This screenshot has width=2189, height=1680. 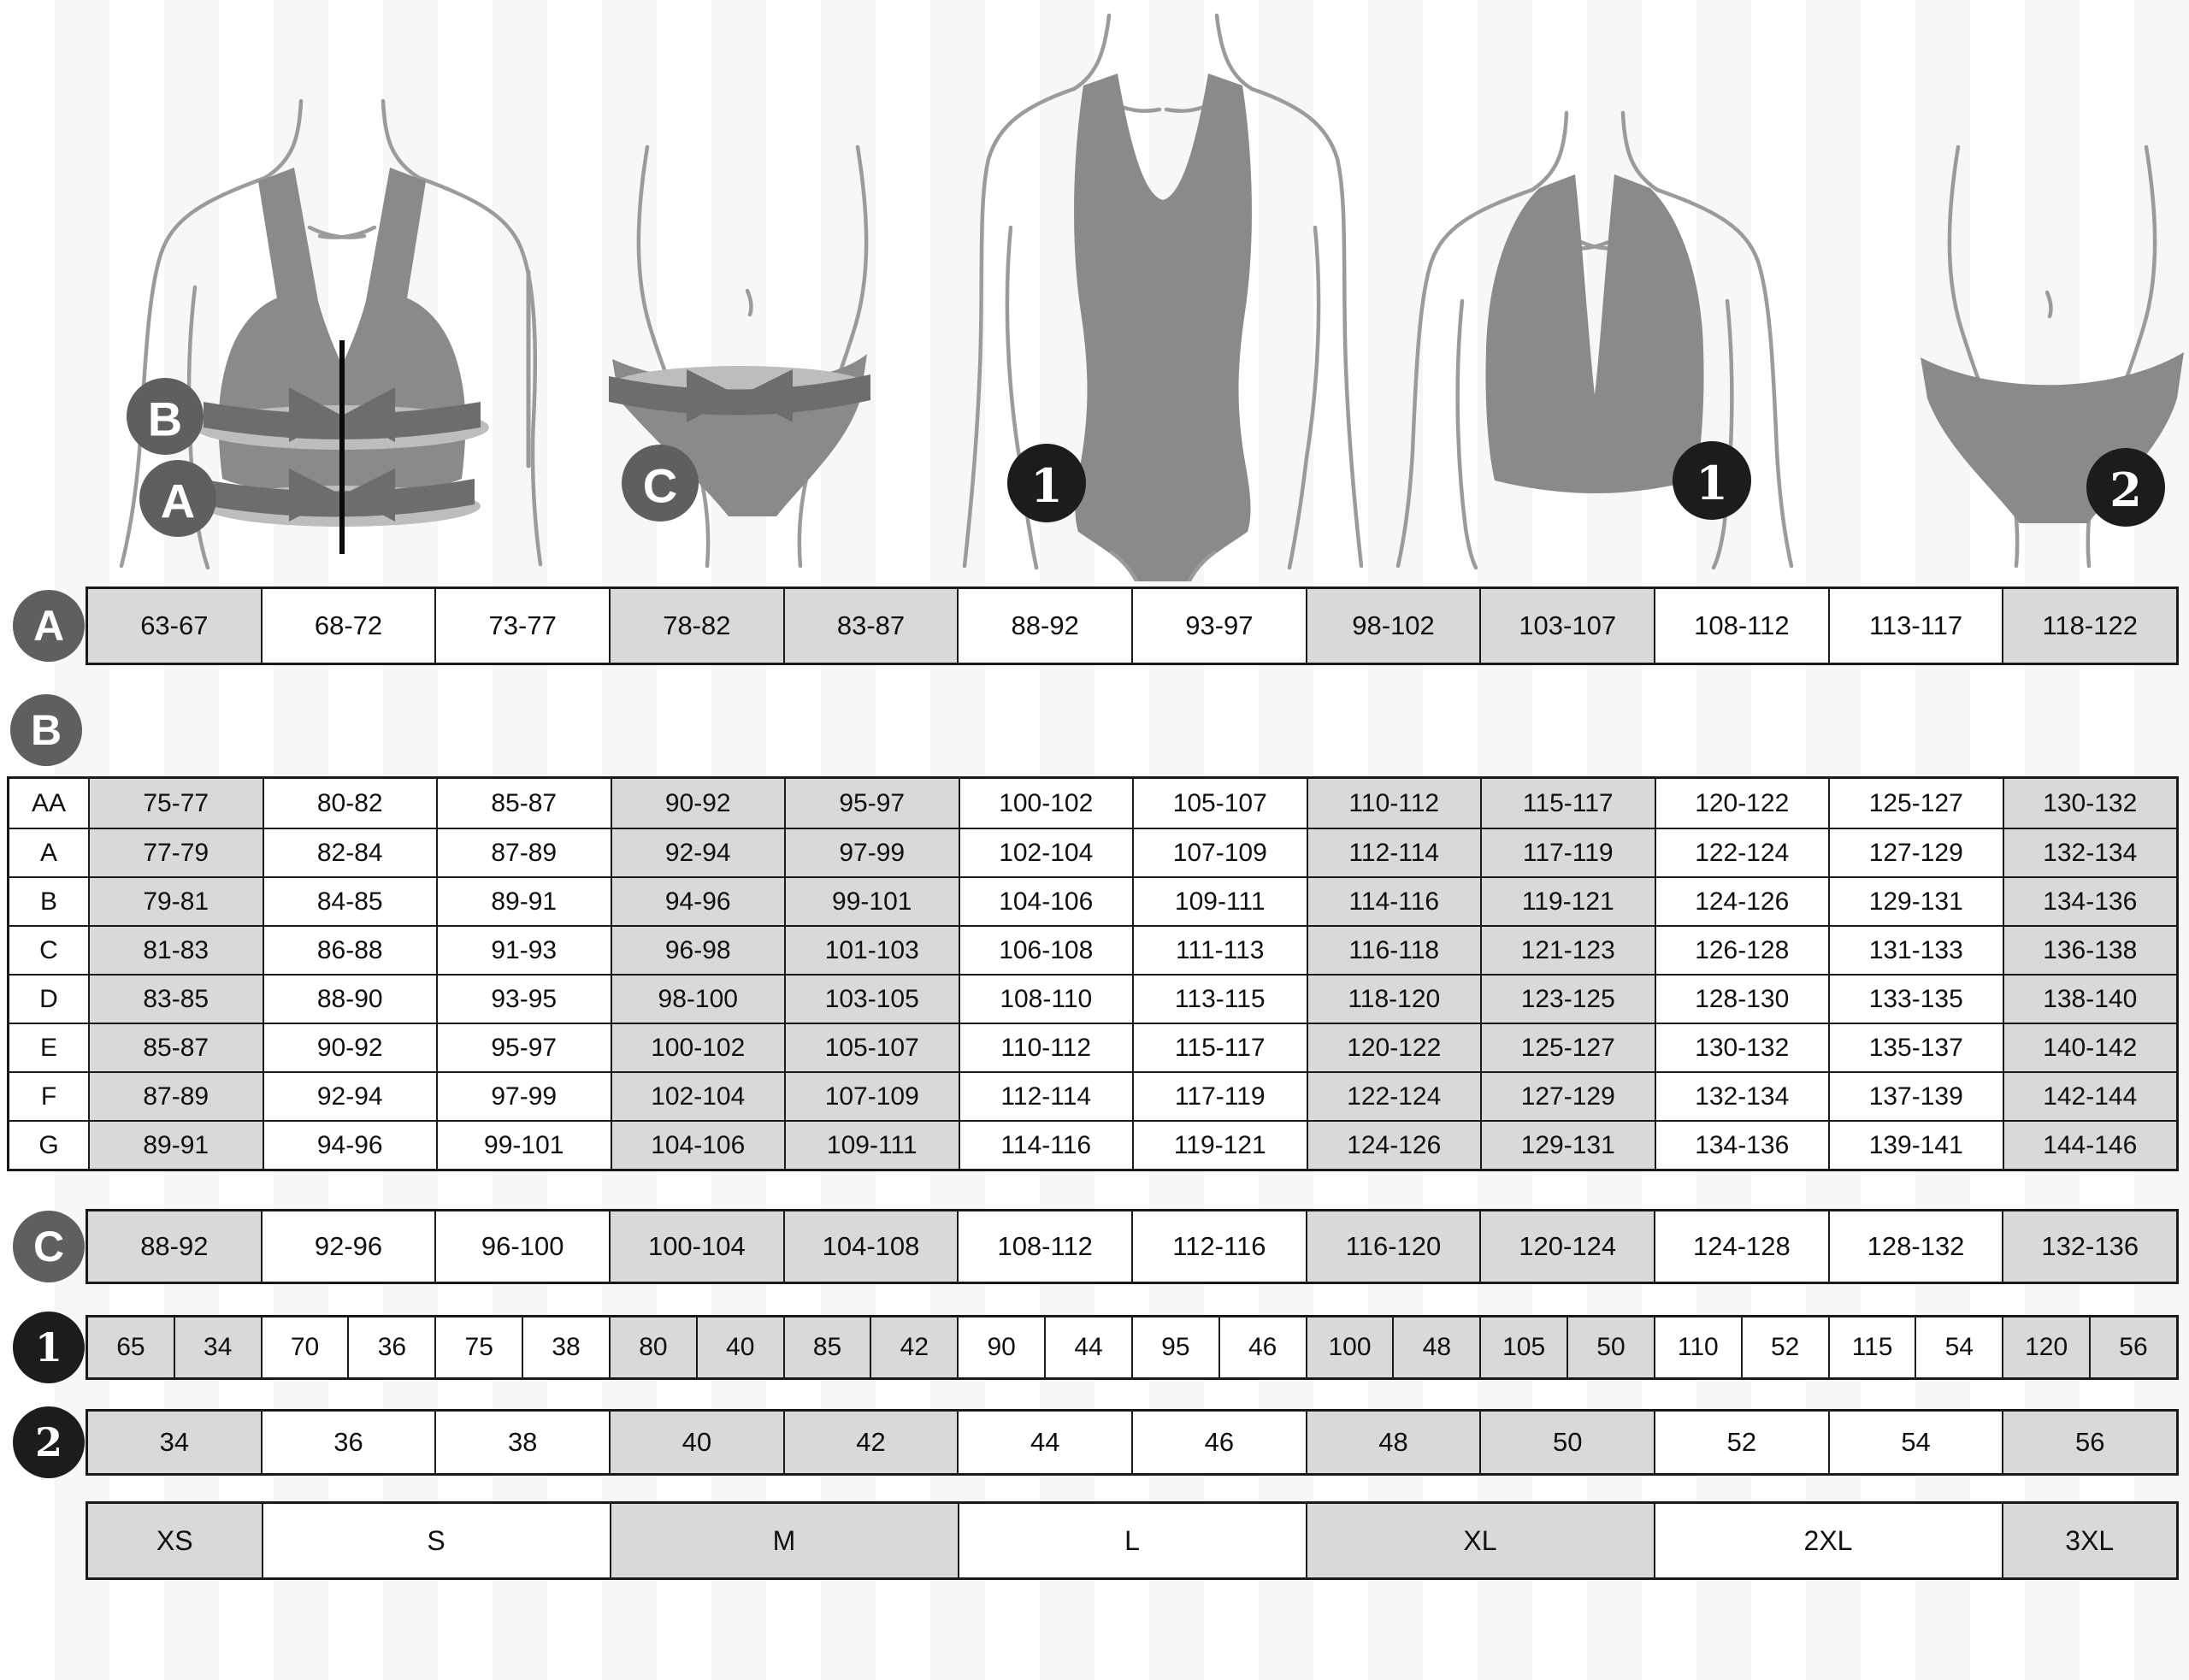 What do you see at coordinates (349, 1096) in the screenshot?
I see `value-cell: 92-94` at bounding box center [349, 1096].